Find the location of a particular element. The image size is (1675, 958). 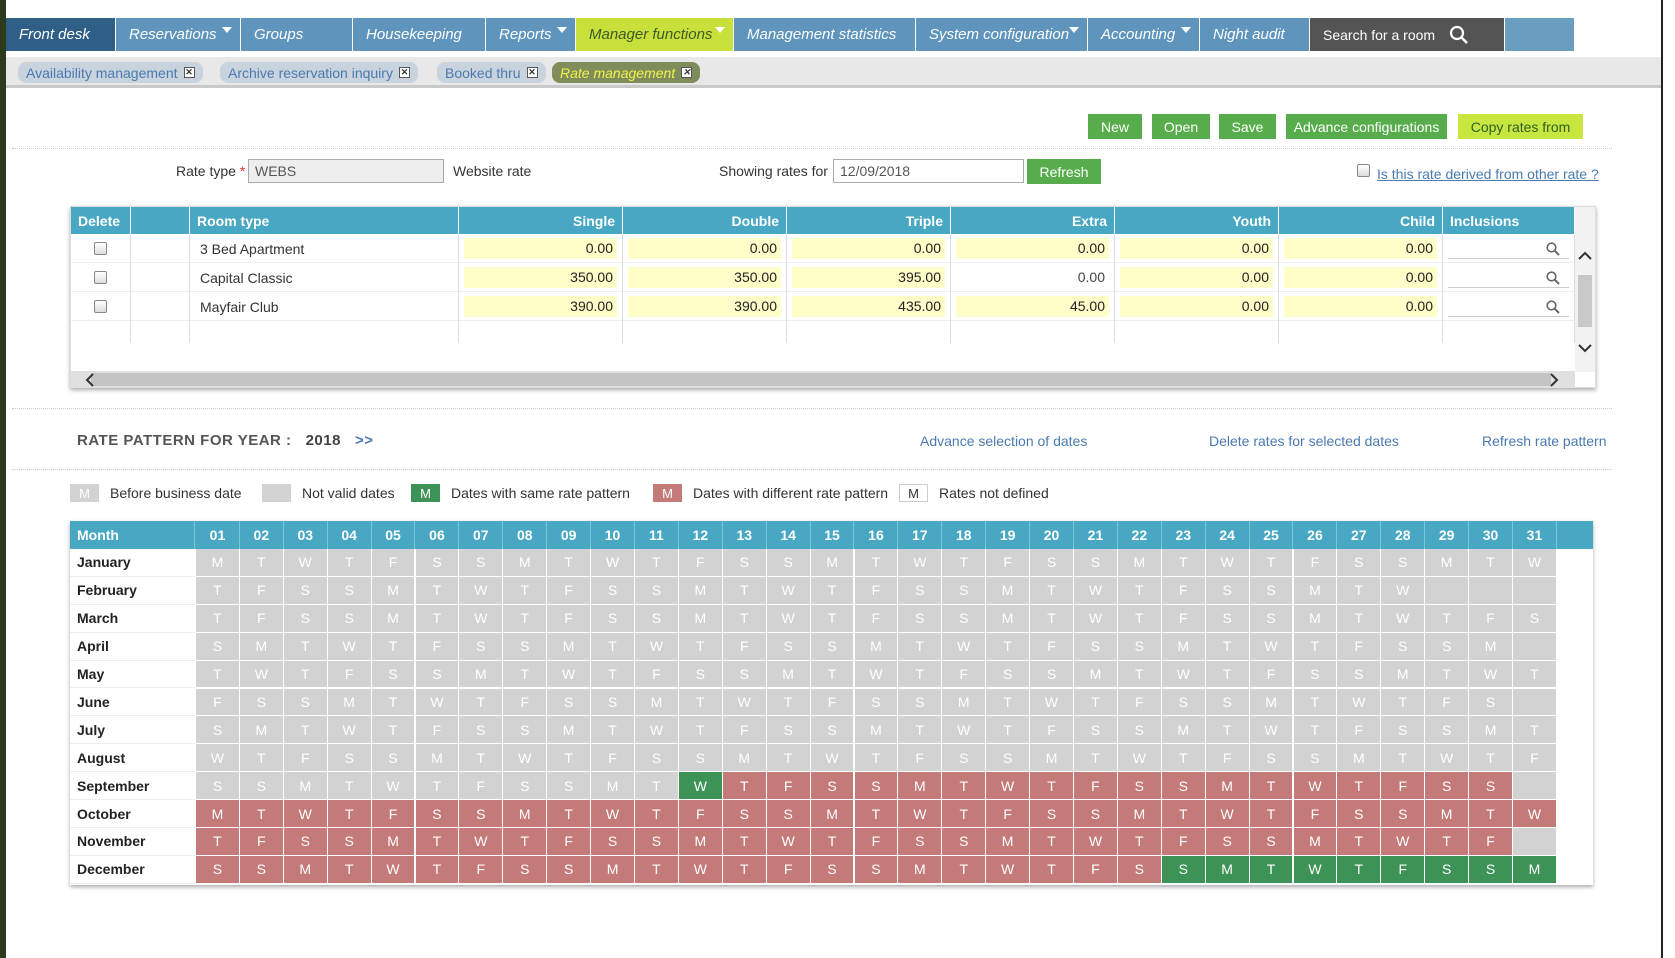

chevron-down-icon is located at coordinates (562, 30).